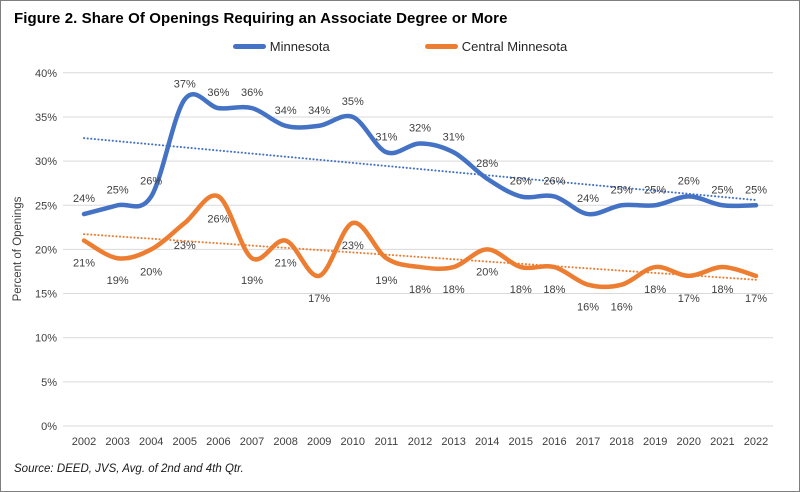  What do you see at coordinates (185, 84) in the screenshot?
I see `minnesota-data-label: 37%` at bounding box center [185, 84].